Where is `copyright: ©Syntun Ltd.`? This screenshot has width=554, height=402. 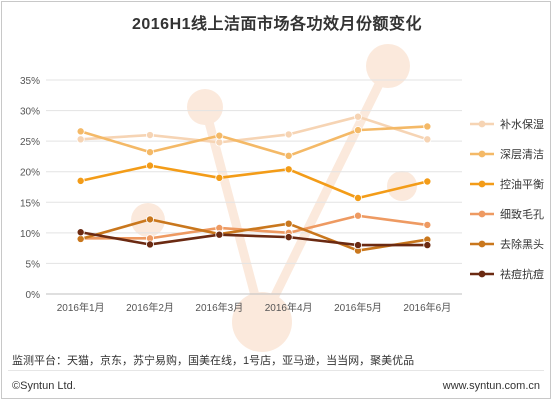
copyright: ©Syntun Ltd. is located at coordinates (44, 386).